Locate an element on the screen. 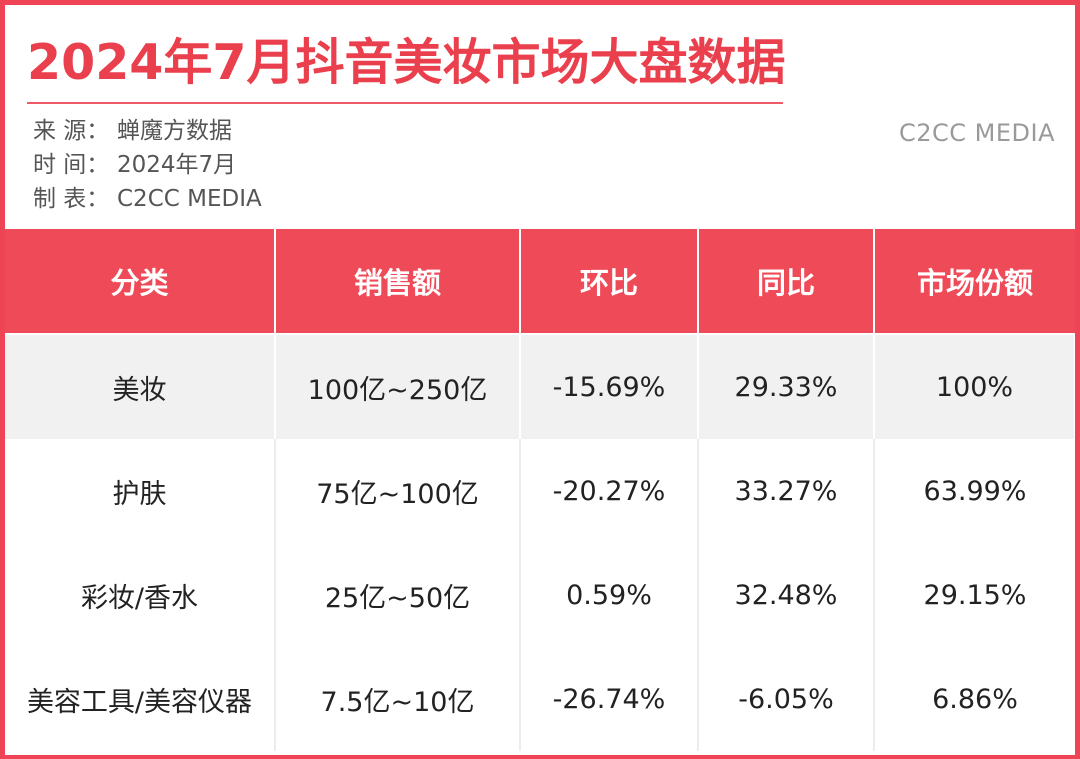 Image resolution: width=1080 pixels, height=759 pixels. cell-mom: 0.59% is located at coordinates (609, 595).